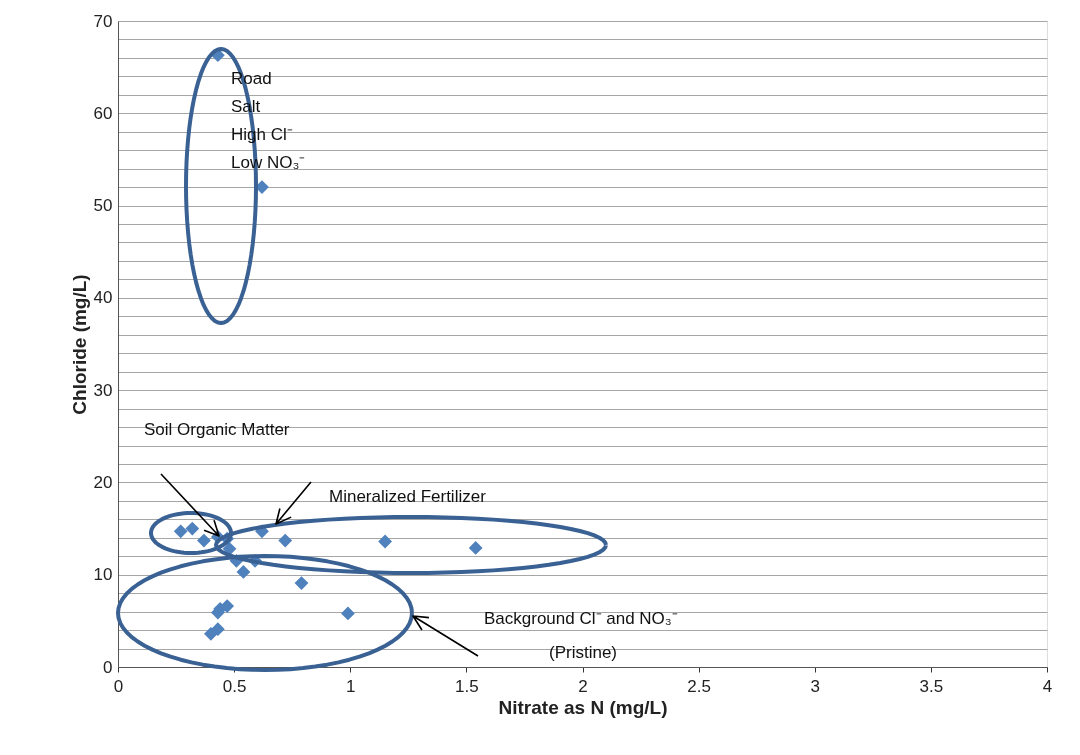 The image size is (1080, 755). Describe the element at coordinates (1047, 686) in the screenshot. I see `x-tick-label: 4` at that location.